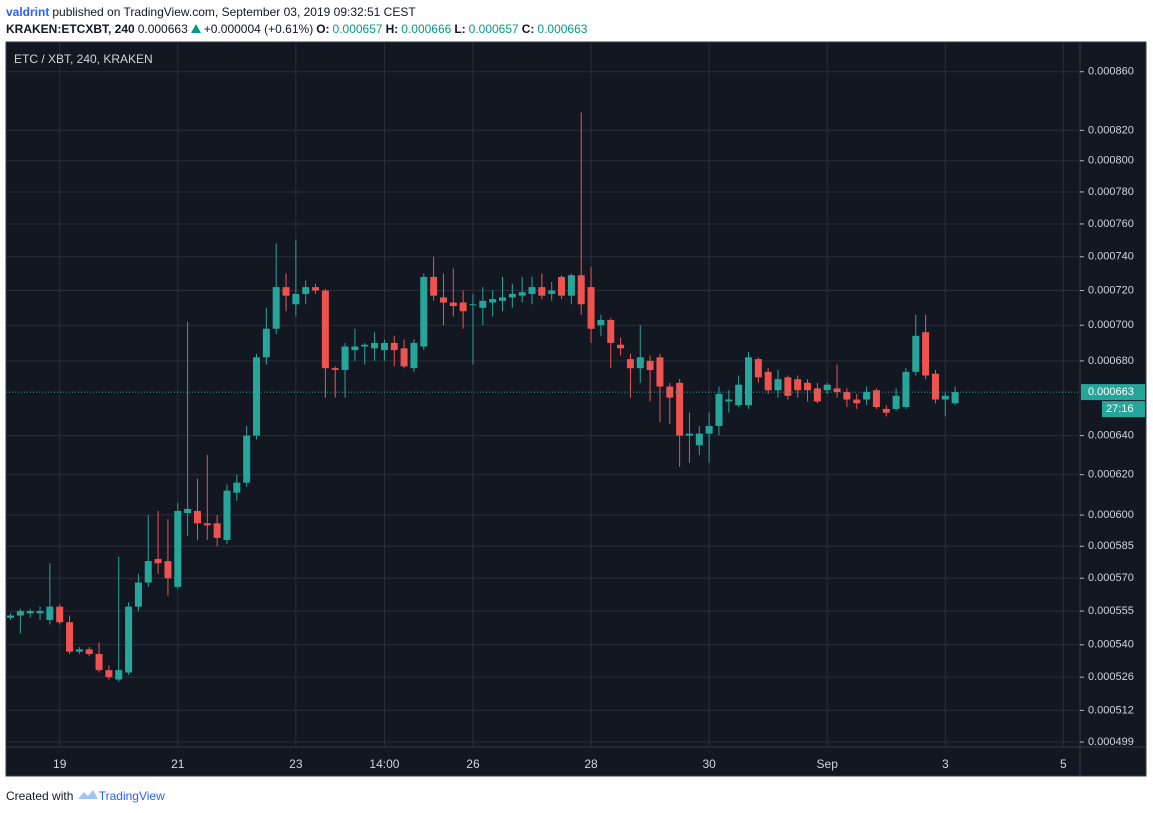 The width and height of the screenshot is (1153, 813). Describe the element at coordinates (258, 29) in the screenshot. I see `change: +0.000004 (+0.61%)` at that location.